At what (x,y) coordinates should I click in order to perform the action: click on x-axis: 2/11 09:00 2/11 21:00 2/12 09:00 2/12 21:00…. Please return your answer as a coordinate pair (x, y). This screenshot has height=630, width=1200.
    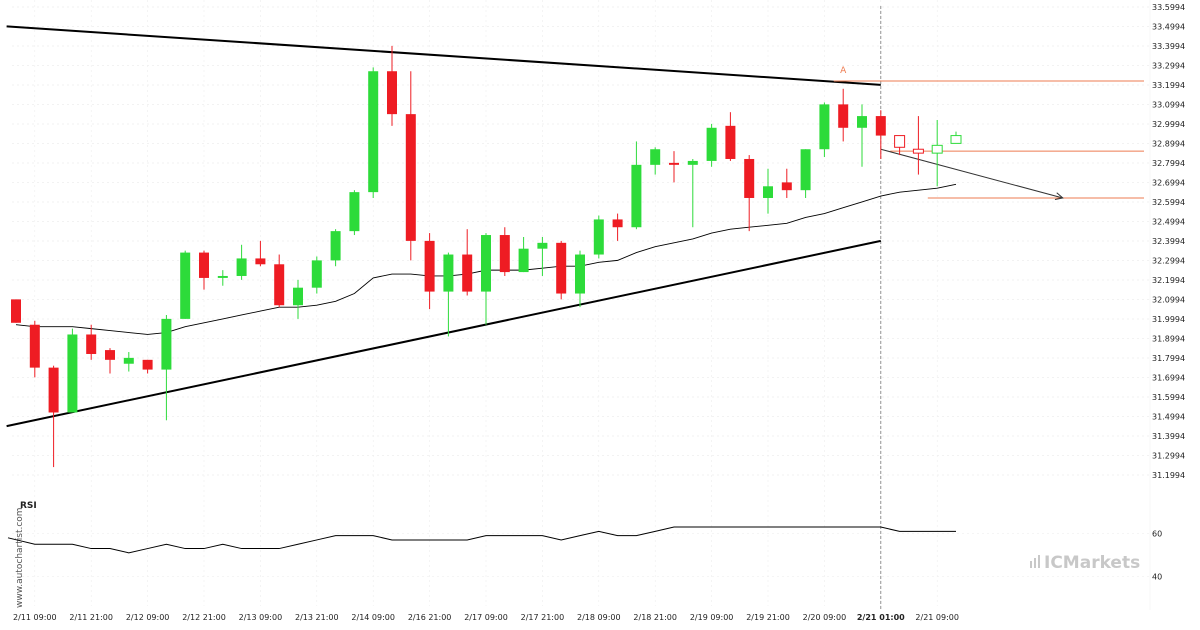
    Looking at the image, I should click on (486, 617).